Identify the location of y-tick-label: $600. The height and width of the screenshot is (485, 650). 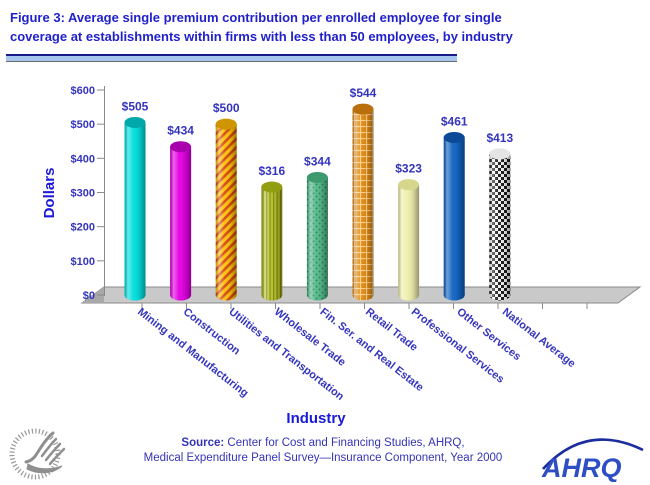
(83, 91).